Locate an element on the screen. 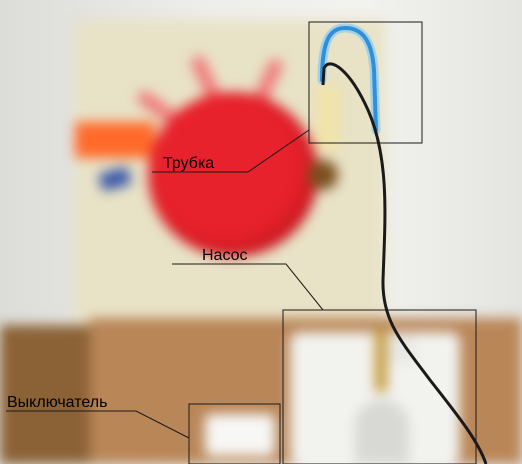 The height and width of the screenshot is (464, 522). tube-highlight-box is located at coordinates (365, 82).